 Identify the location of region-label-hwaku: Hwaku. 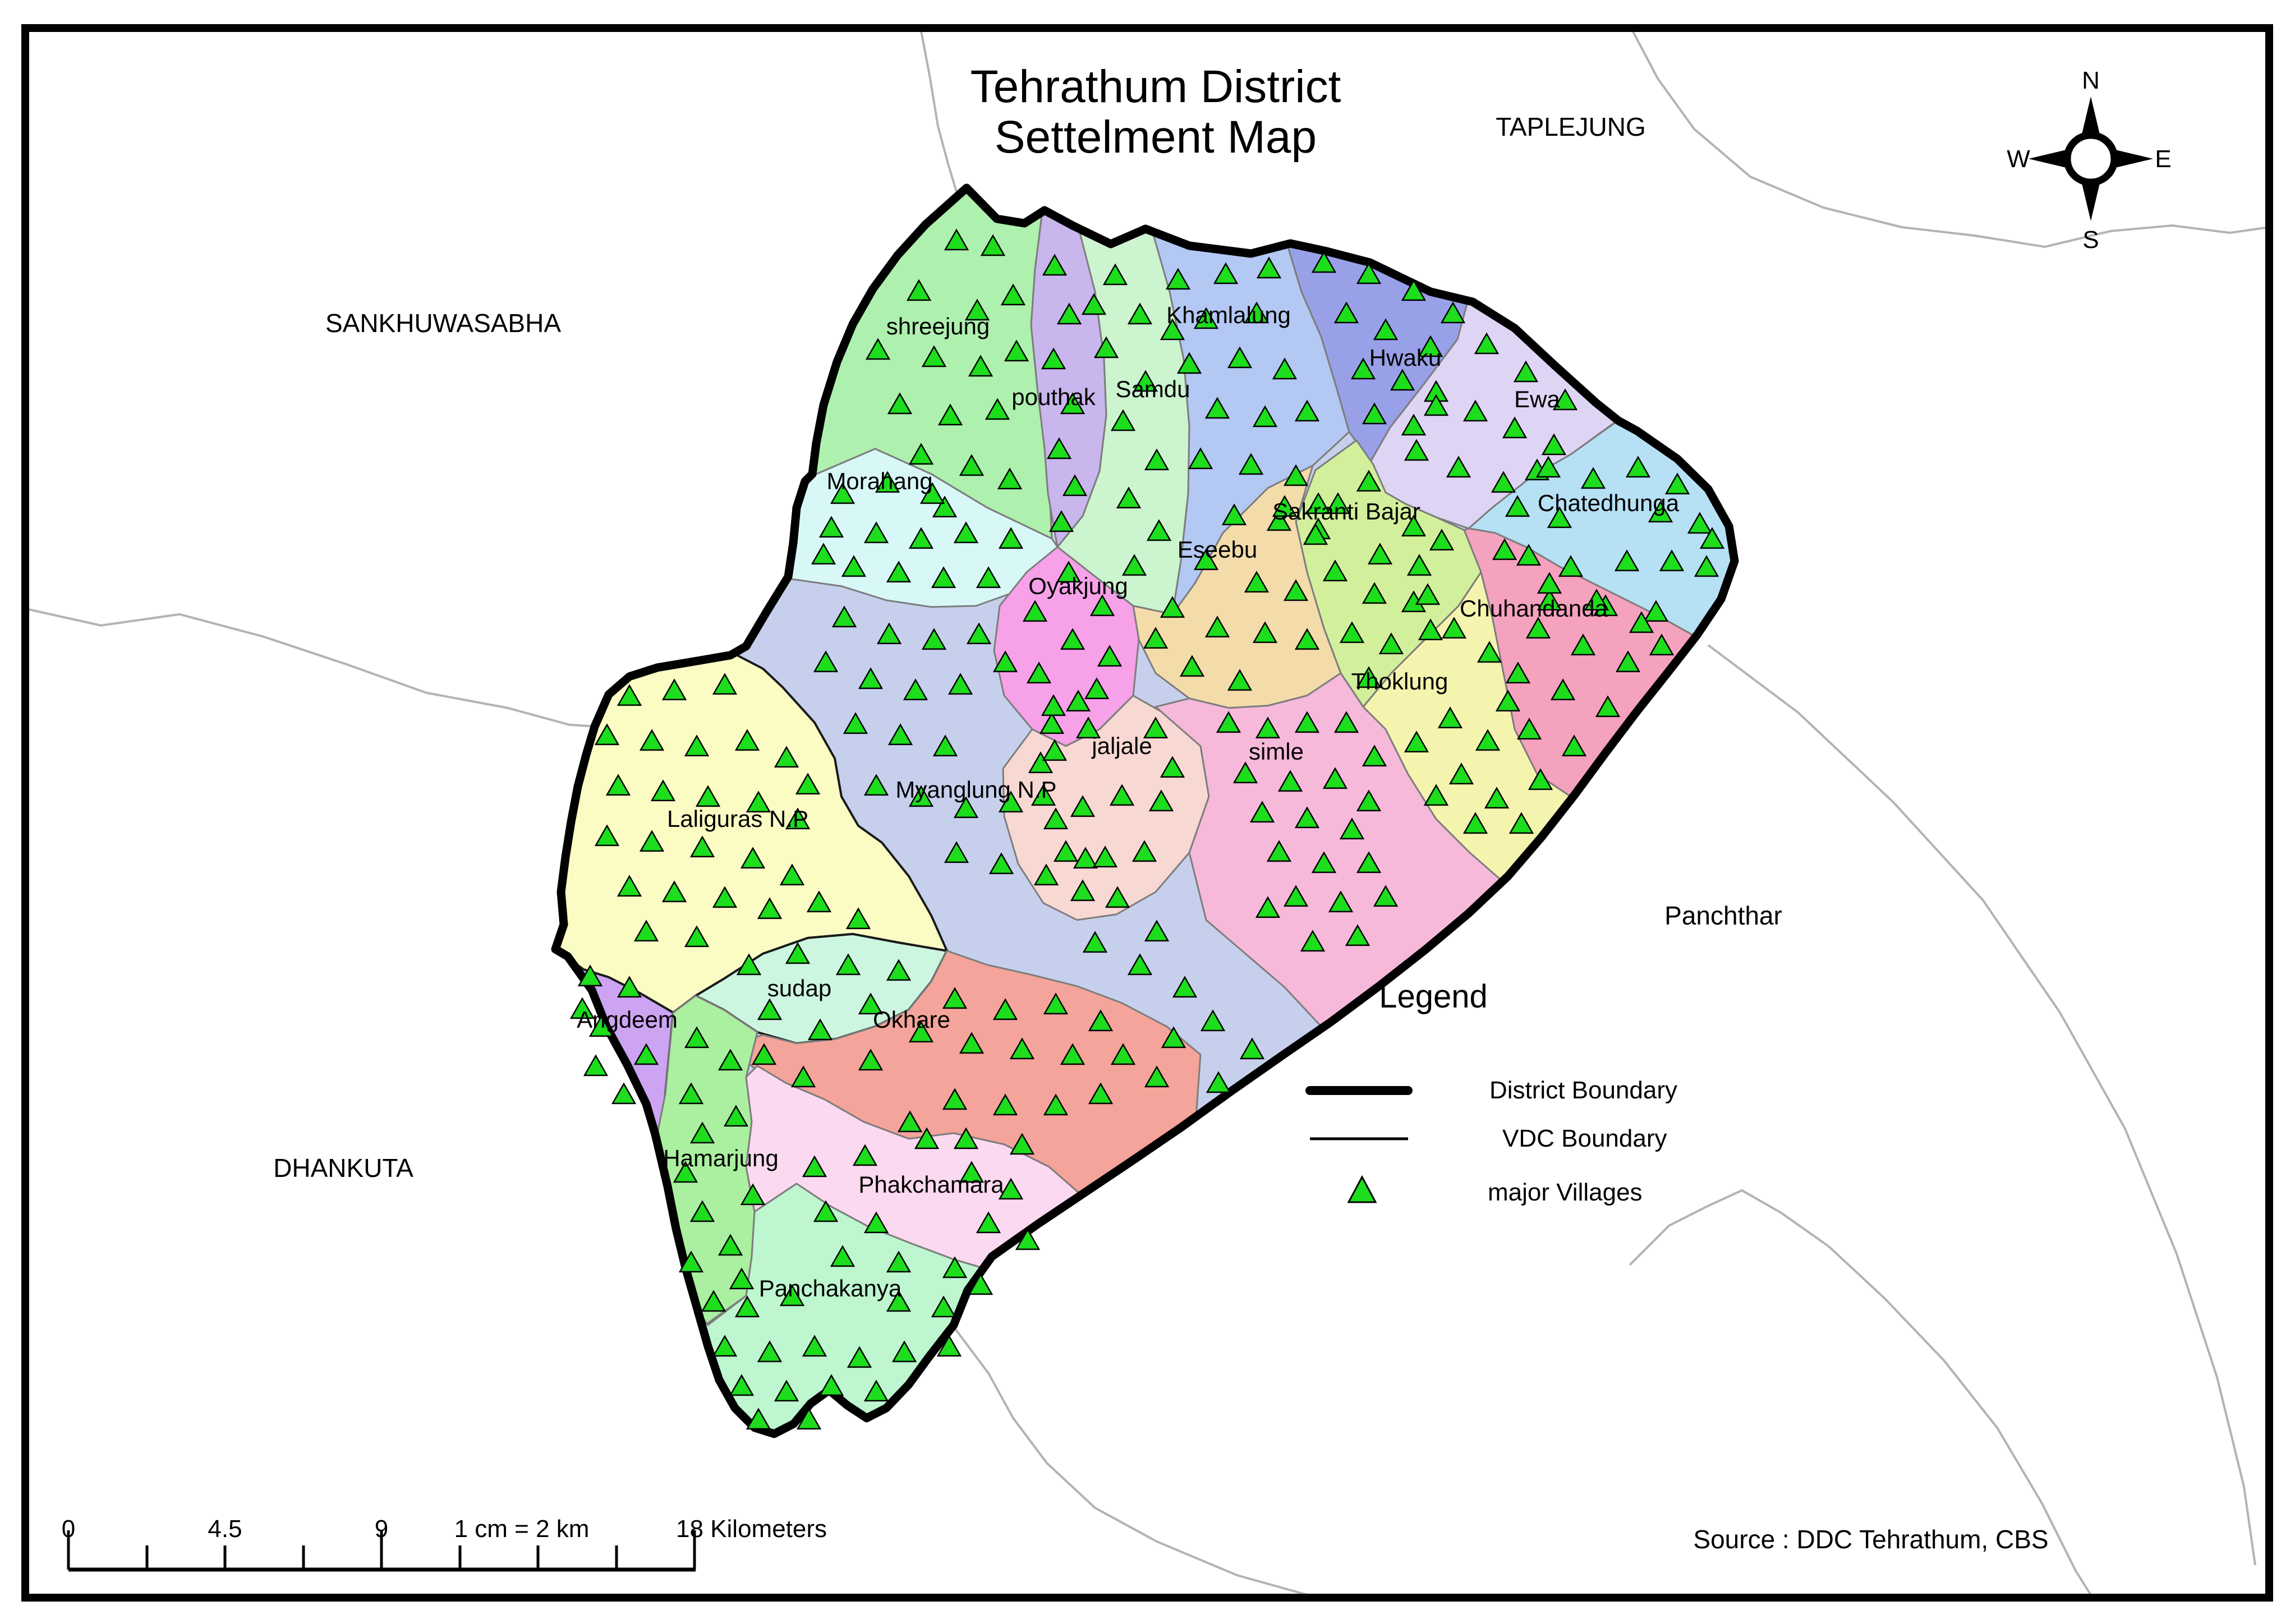
(1405, 358).